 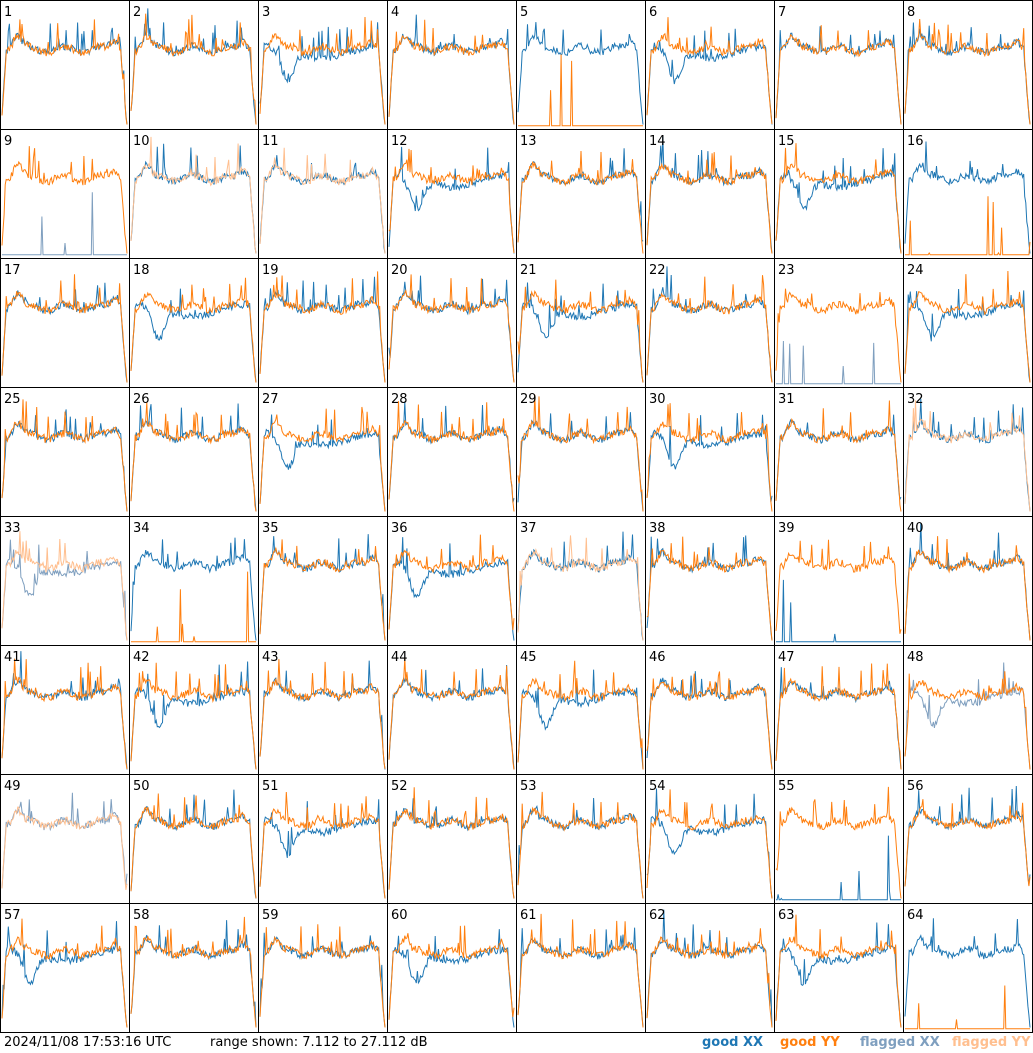 I want to click on panel: 54, so click(x=710, y=839).